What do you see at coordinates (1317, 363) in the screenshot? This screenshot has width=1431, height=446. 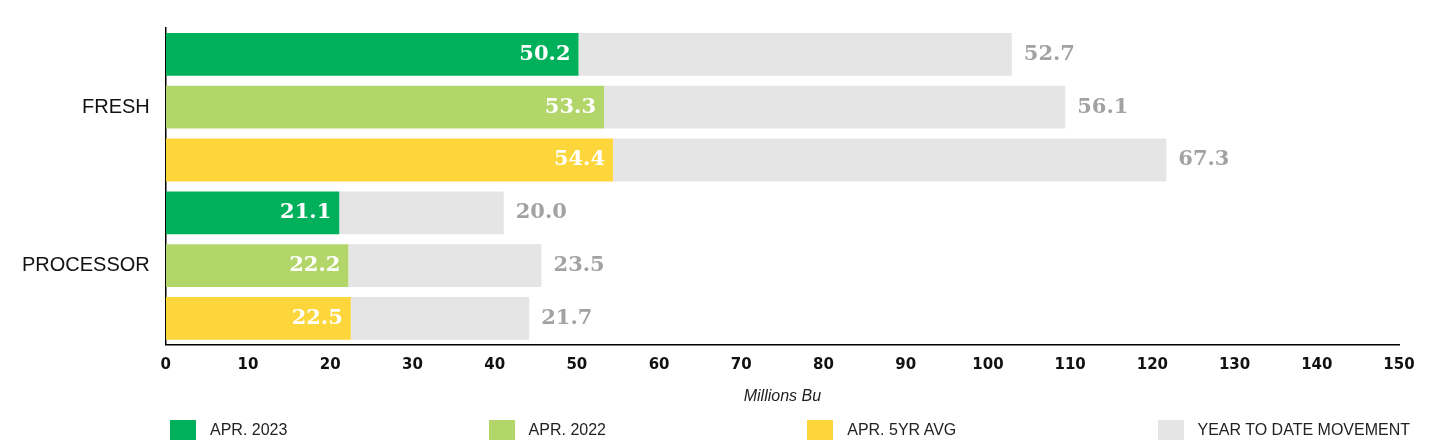 I see `x-tick-label: 140` at bounding box center [1317, 363].